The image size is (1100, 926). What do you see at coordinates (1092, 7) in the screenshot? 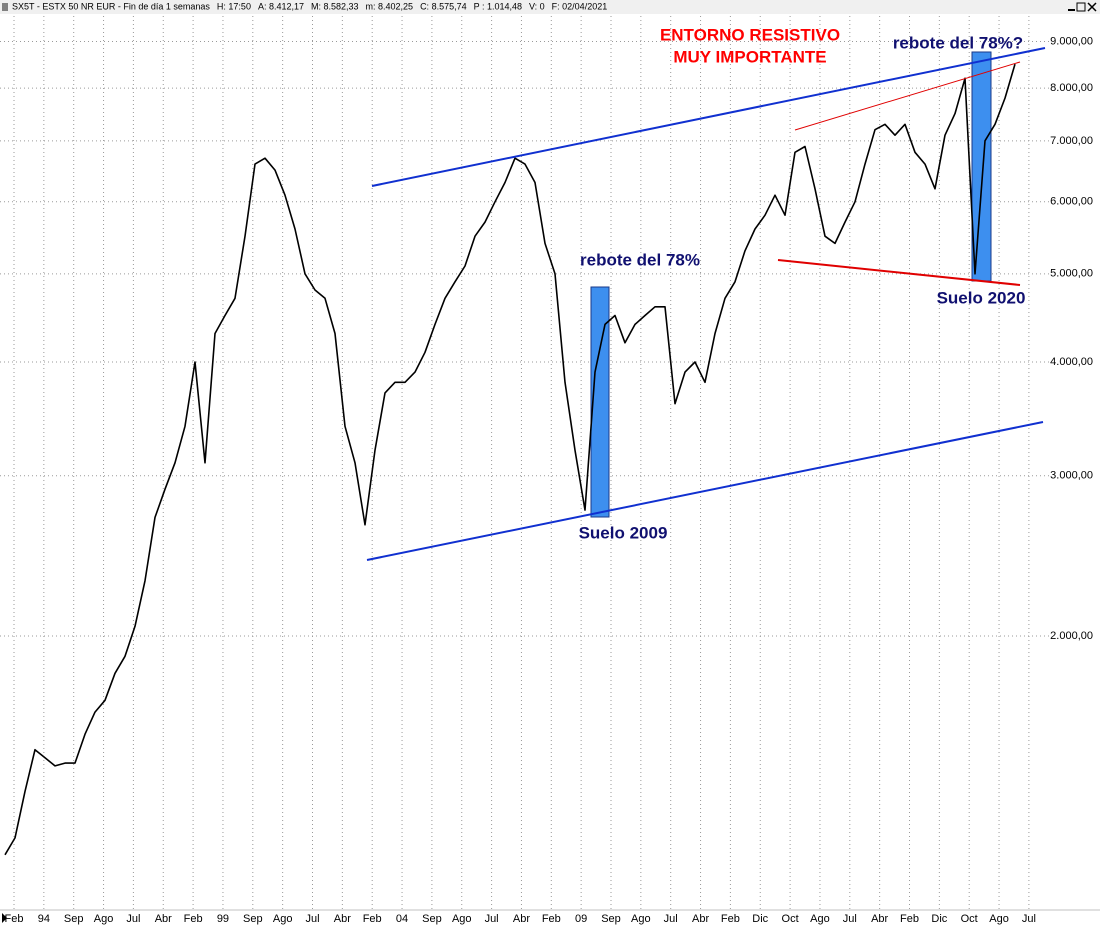
I see `close-button` at bounding box center [1092, 7].